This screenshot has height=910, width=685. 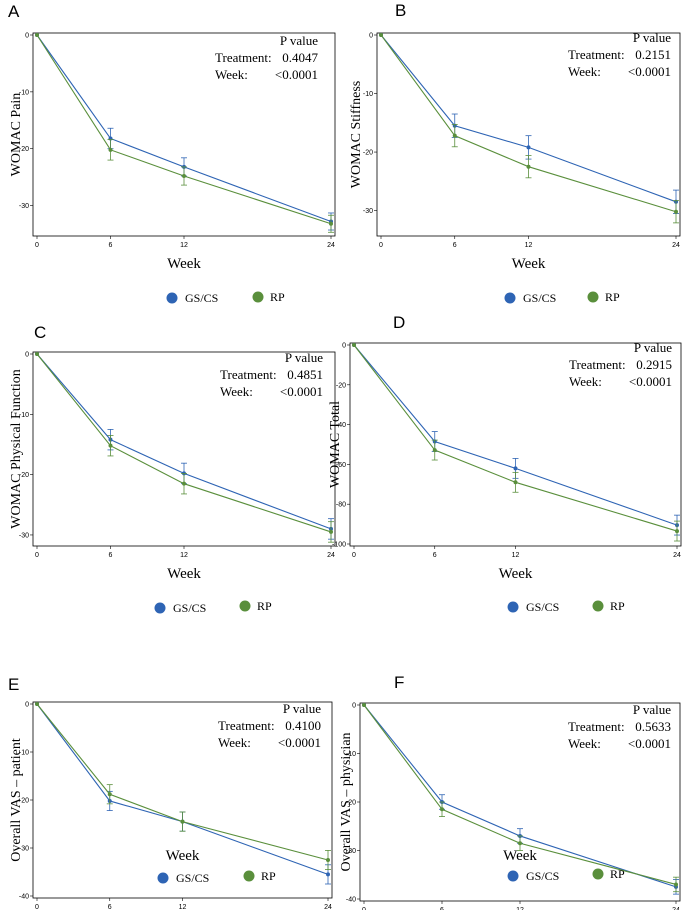 What do you see at coordinates (299, 40) in the screenshot?
I see `panel-a-pvalue-header: P value` at bounding box center [299, 40].